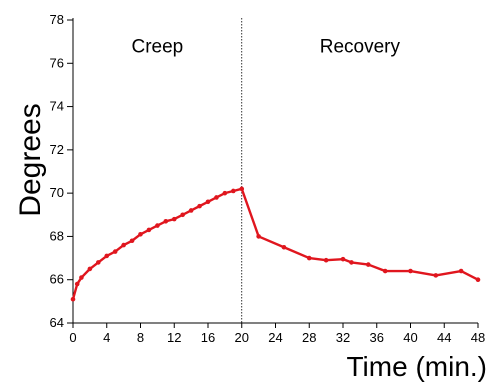  Describe the element at coordinates (57, 192) in the screenshot. I see `y-tick-label: 70` at that location.